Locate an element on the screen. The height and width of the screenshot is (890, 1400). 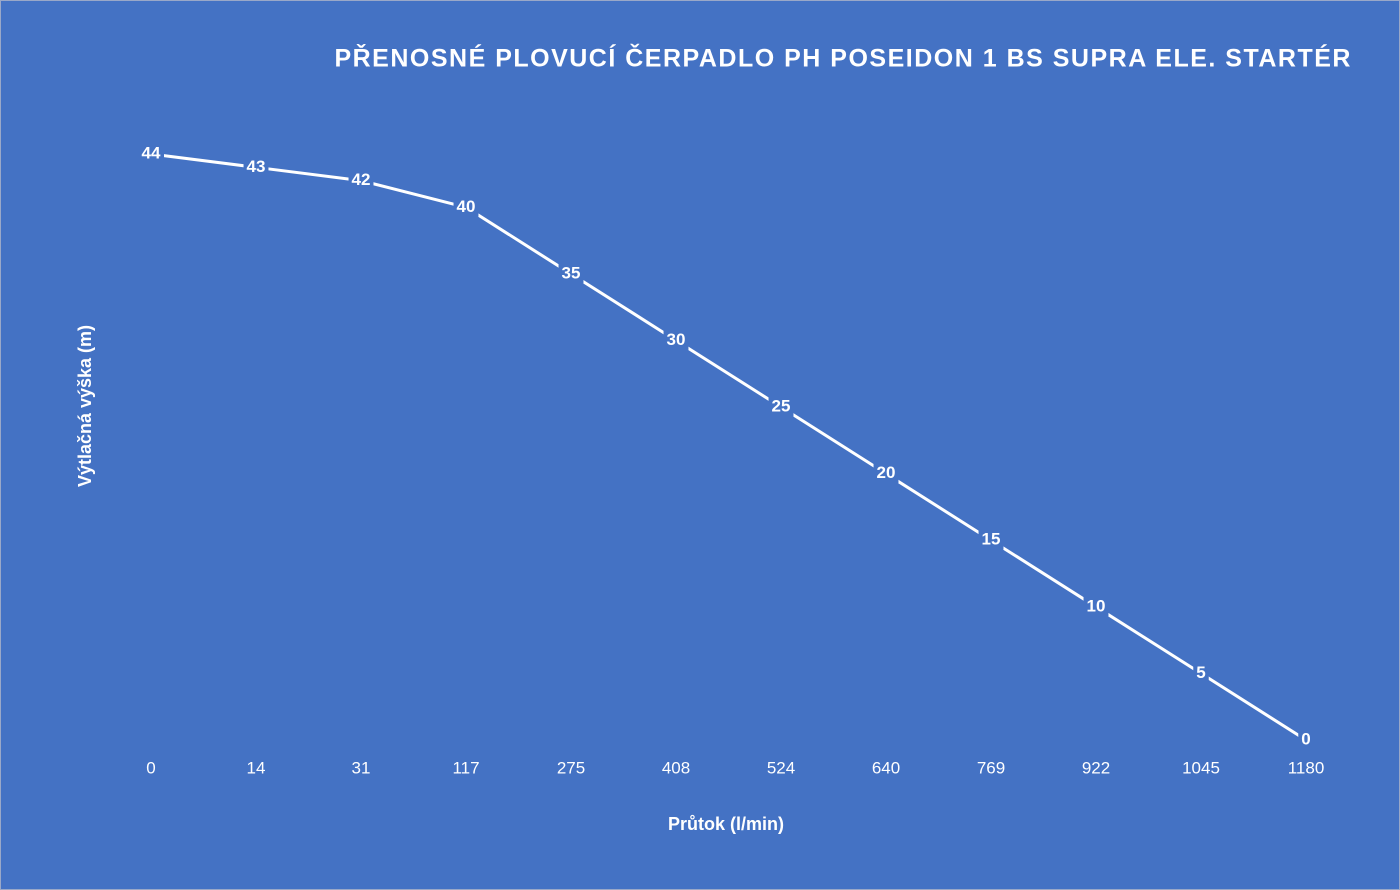
x-tick-label: 14 is located at coordinates (256, 767).